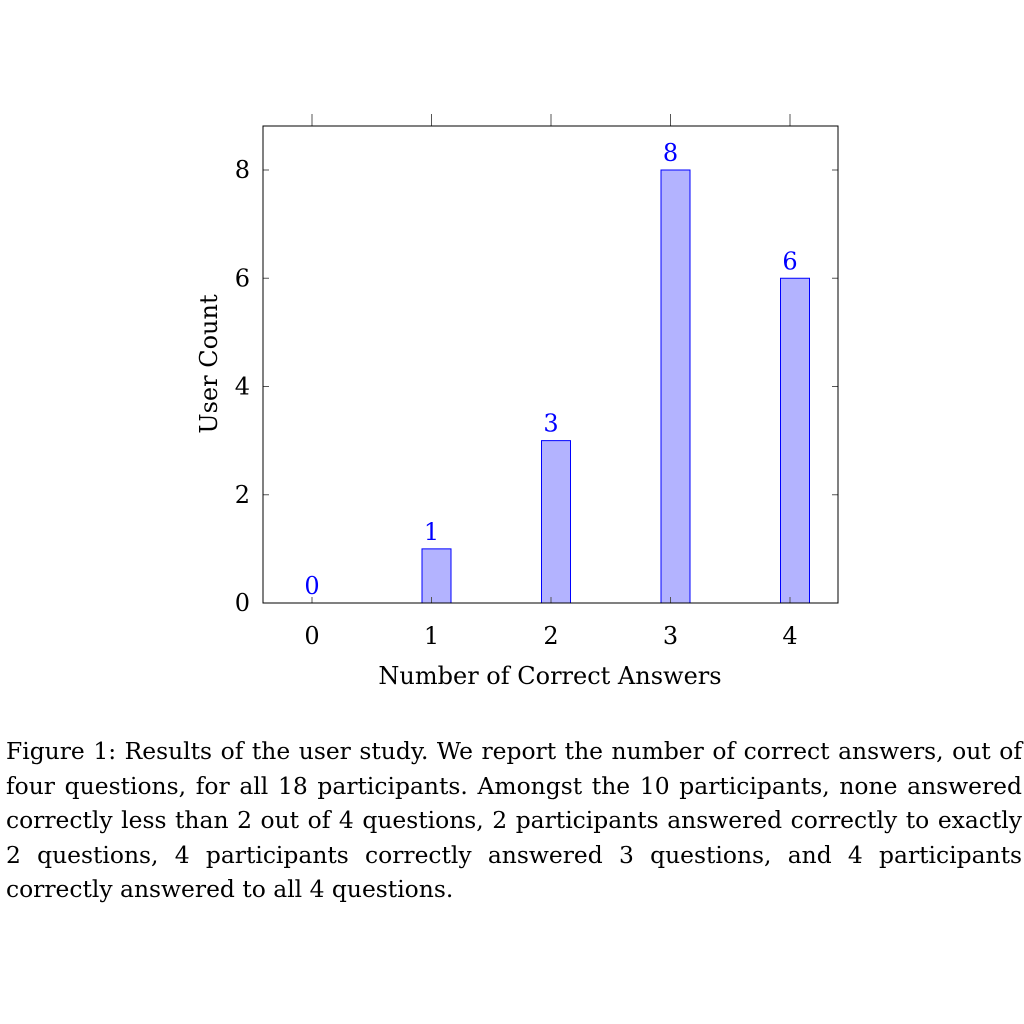  What do you see at coordinates (242, 495) in the screenshot?
I see `y-tick-label-2: 2` at bounding box center [242, 495].